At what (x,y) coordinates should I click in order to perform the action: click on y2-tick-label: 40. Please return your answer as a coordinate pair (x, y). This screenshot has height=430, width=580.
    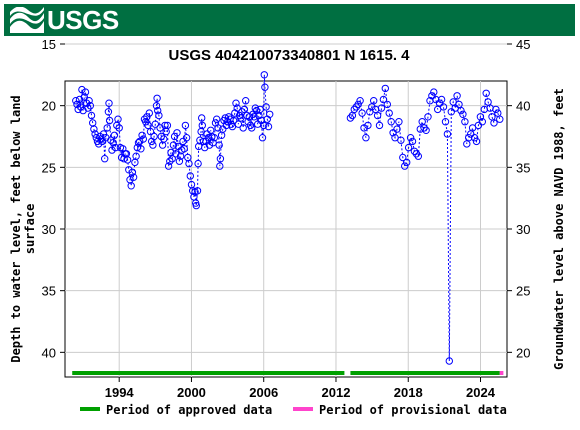
    Looking at the image, I should click on (523, 106).